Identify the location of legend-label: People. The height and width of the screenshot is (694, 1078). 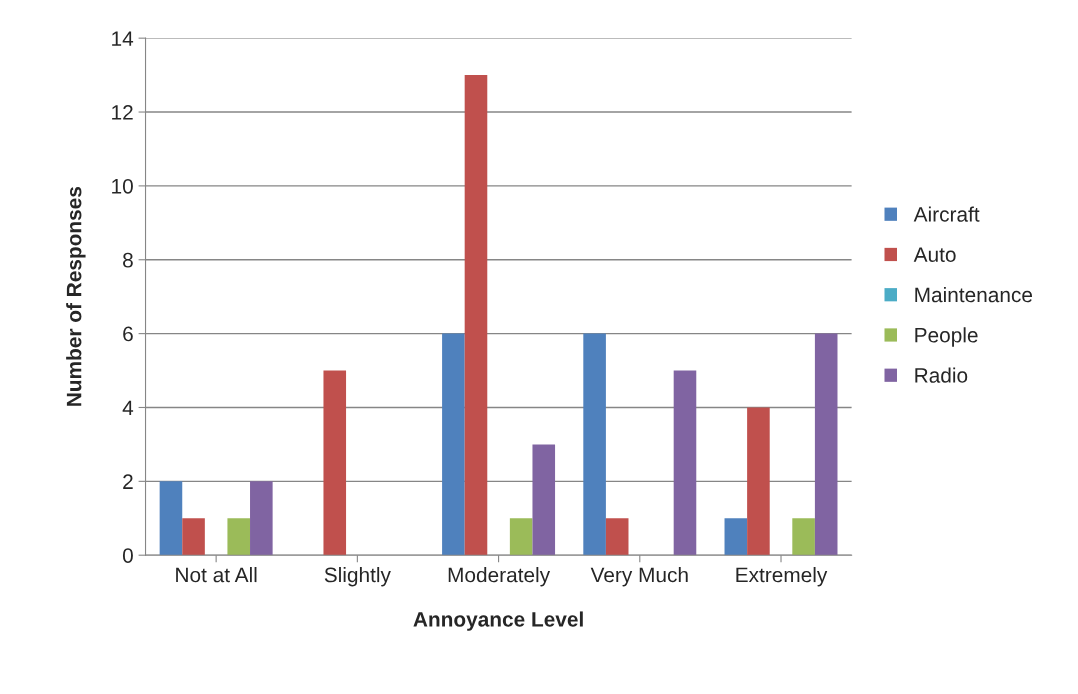
(946, 337).